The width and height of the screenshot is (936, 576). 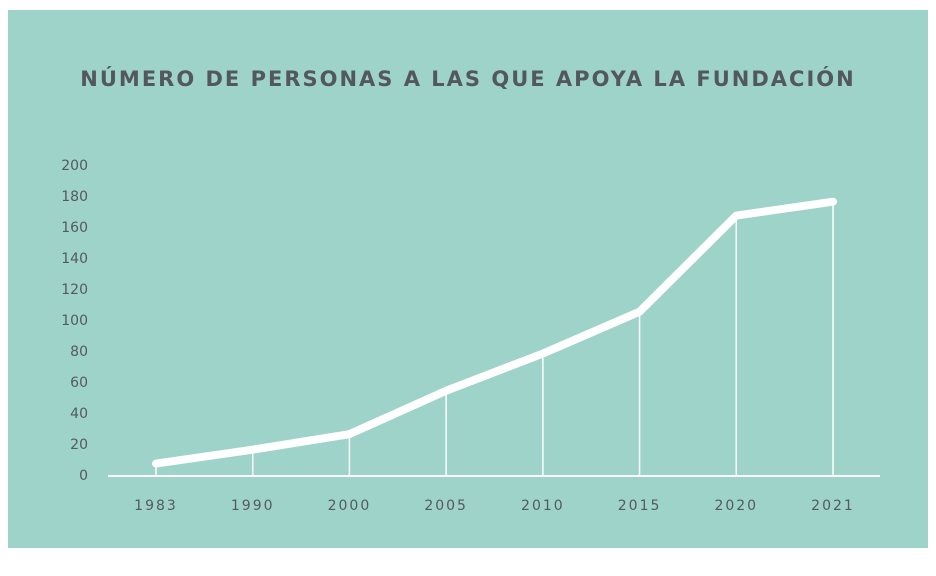 I want to click on y-tick-label: 80, so click(x=79, y=352).